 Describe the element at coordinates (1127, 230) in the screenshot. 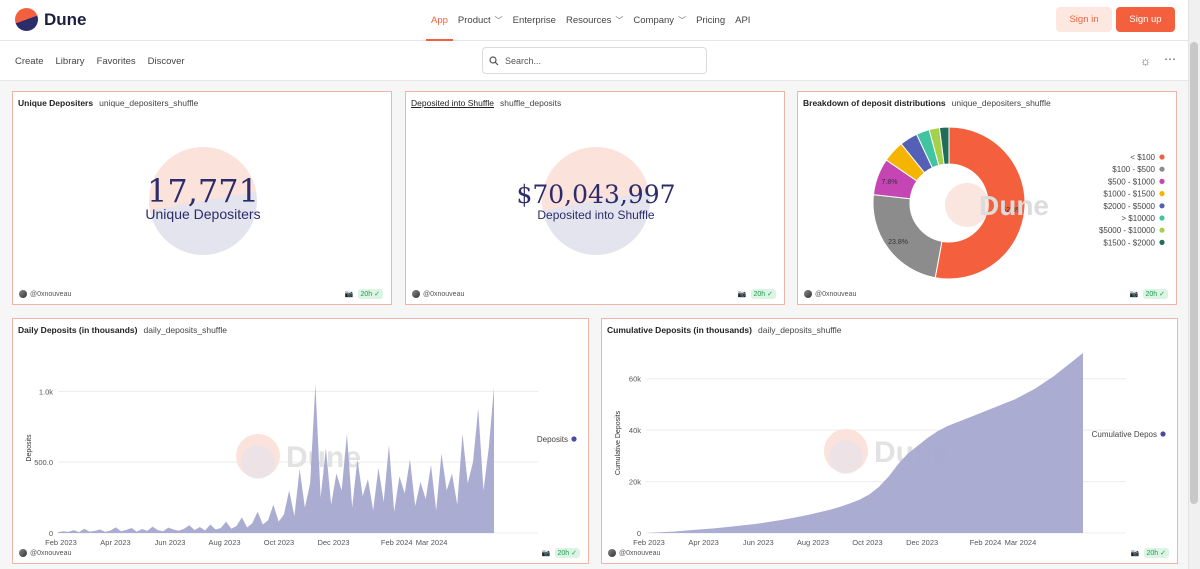

I see `legend-label: $5000 - $10000` at that location.